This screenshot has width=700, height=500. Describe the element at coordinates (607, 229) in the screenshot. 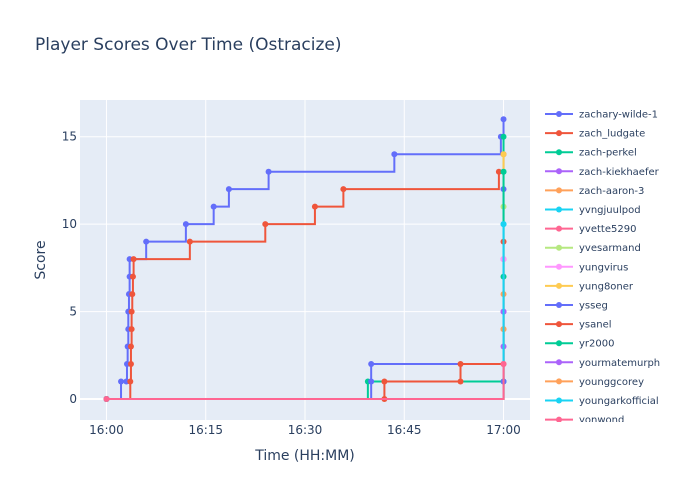

I see `legend-label: yvette5290` at that location.